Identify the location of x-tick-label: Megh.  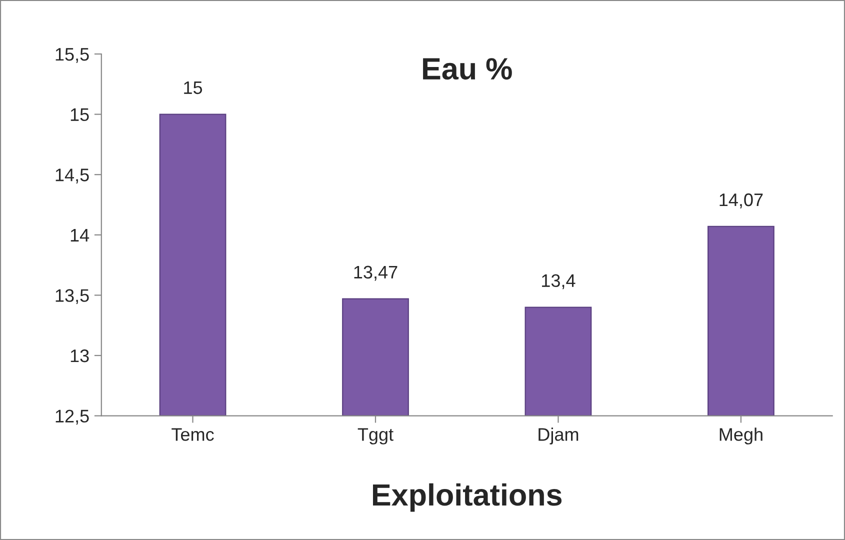
(741, 436).